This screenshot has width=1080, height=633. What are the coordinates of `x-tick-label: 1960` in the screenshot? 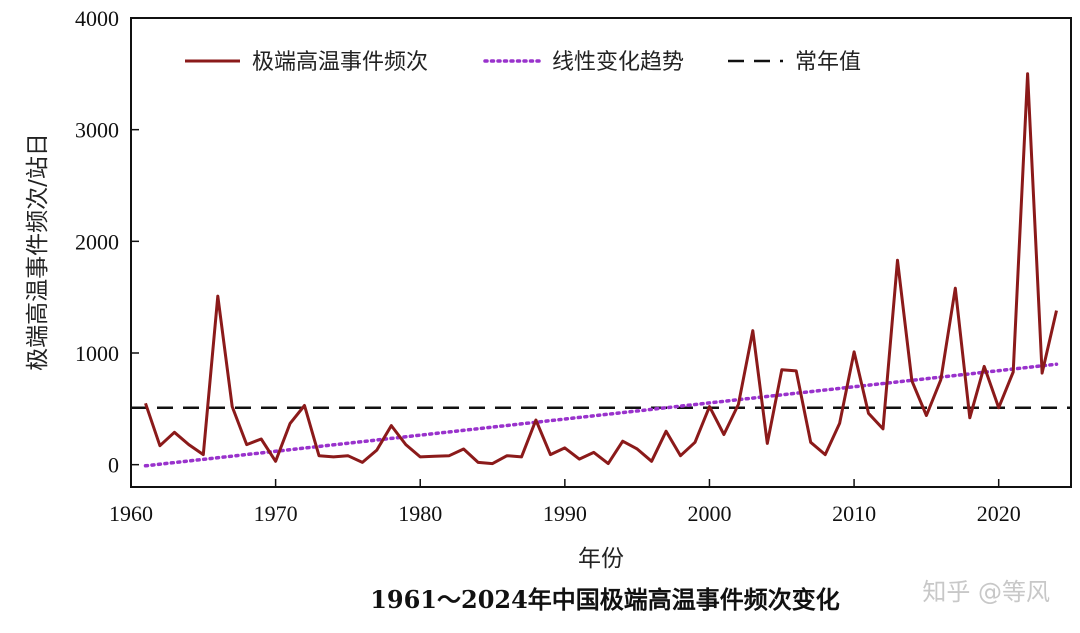 It's located at (131, 513).